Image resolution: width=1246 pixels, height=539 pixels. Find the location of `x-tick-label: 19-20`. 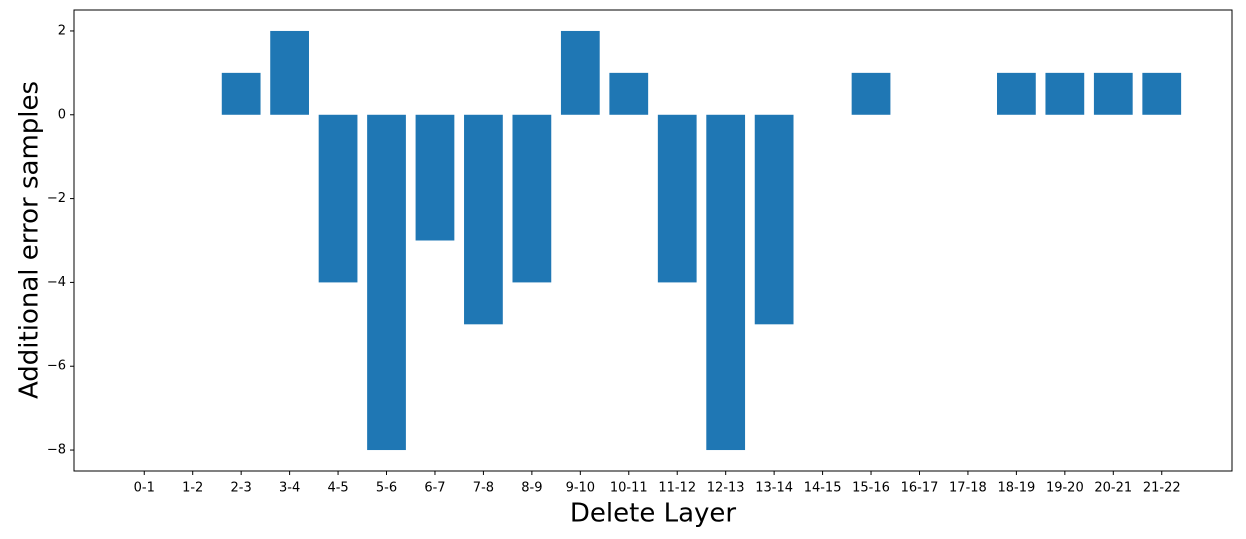

x-tick-label: 19-20 is located at coordinates (1065, 488).